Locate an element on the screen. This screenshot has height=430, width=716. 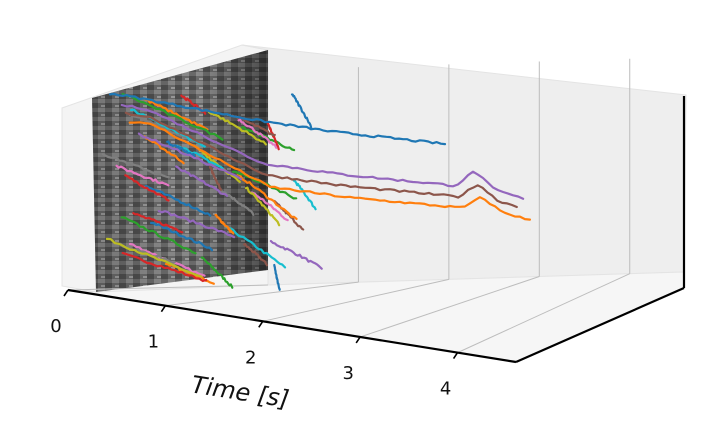
x-tick-label: 0 is located at coordinates (55, 326).